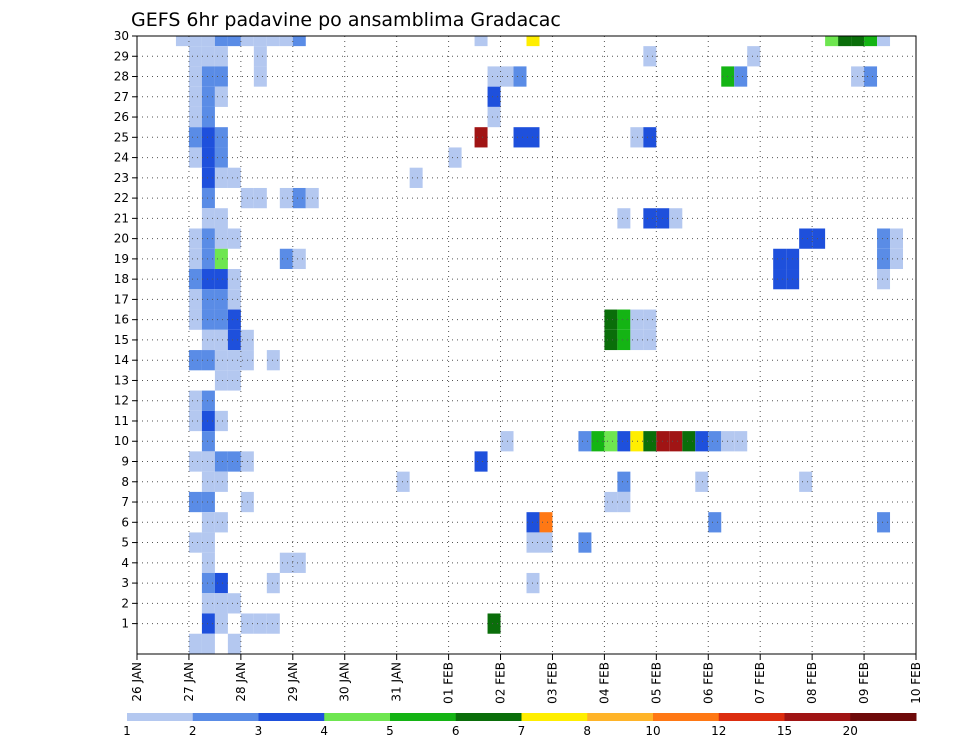 This screenshot has width=960, height=742. What do you see at coordinates (121, 218) in the screenshot?
I see `y-tick-label: 21` at bounding box center [121, 218].